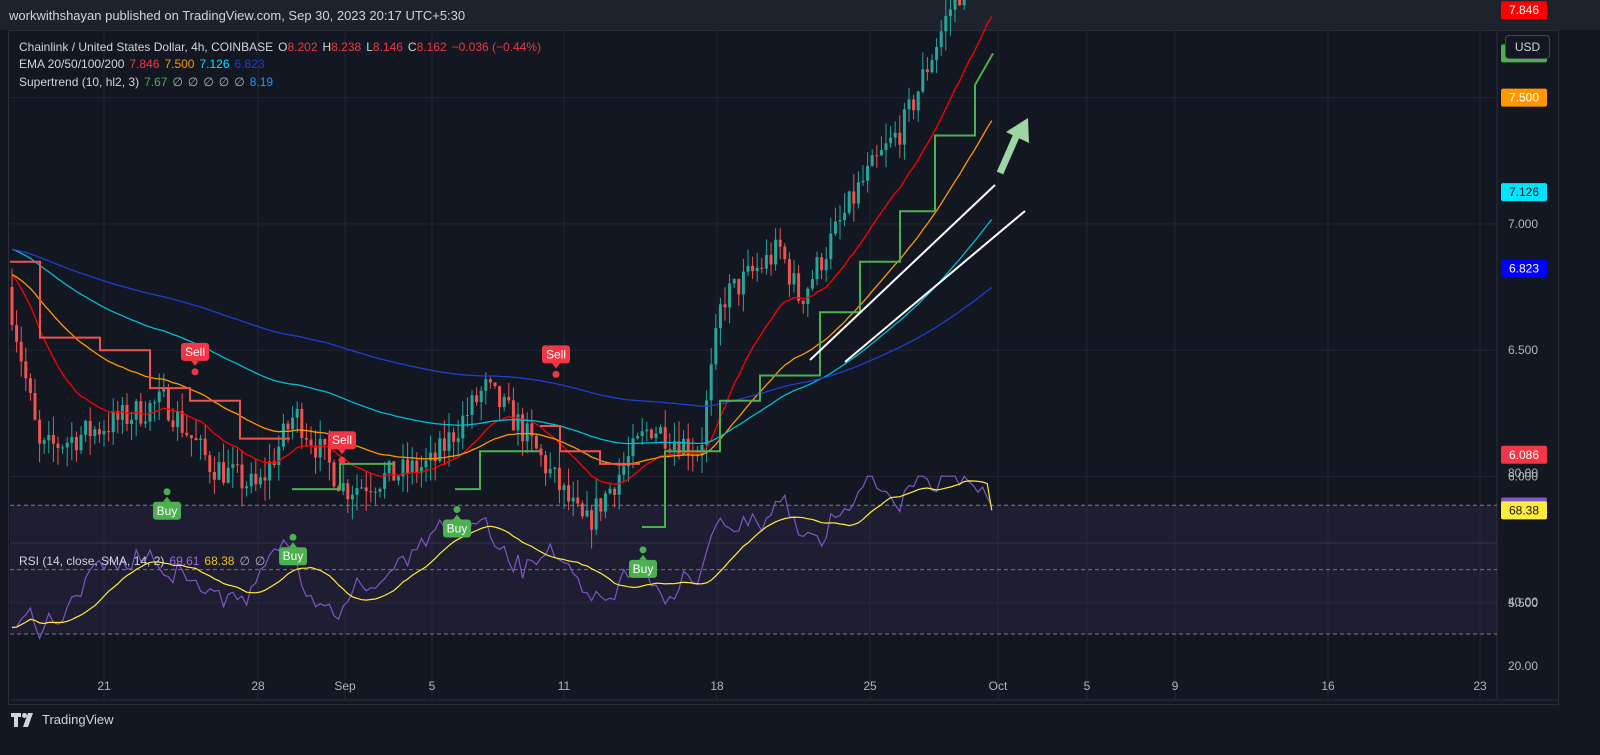  I want to click on legend-rsi-sma-value: 68.38, so click(219, 561).